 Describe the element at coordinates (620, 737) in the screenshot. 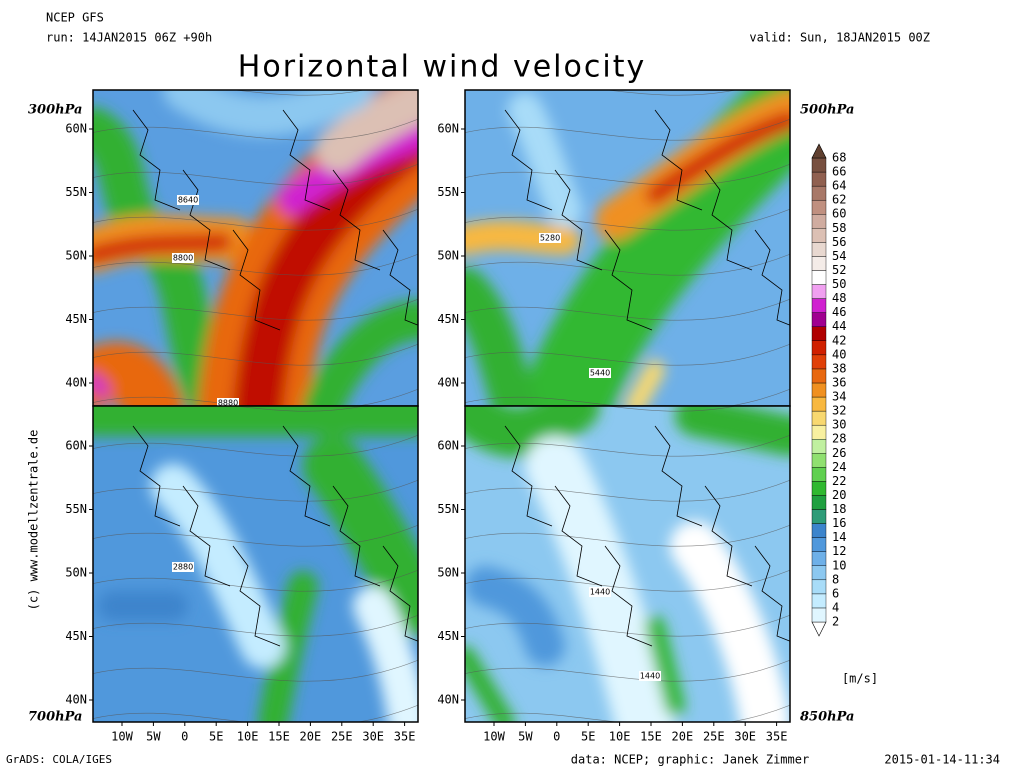

I see `lon-label: 10E` at that location.